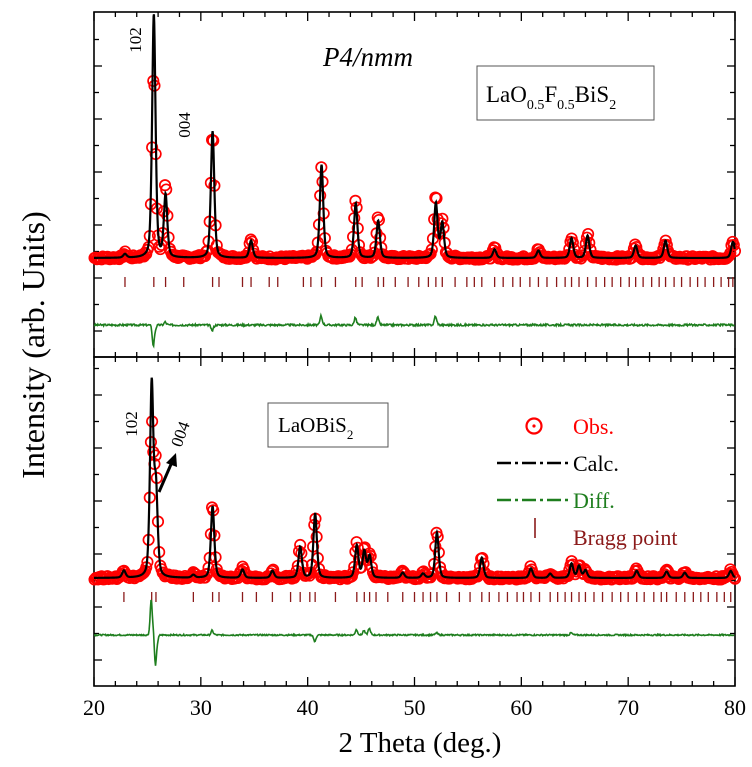 The width and height of the screenshot is (752, 767). I want to click on legend-obs-symbol, so click(534, 426).